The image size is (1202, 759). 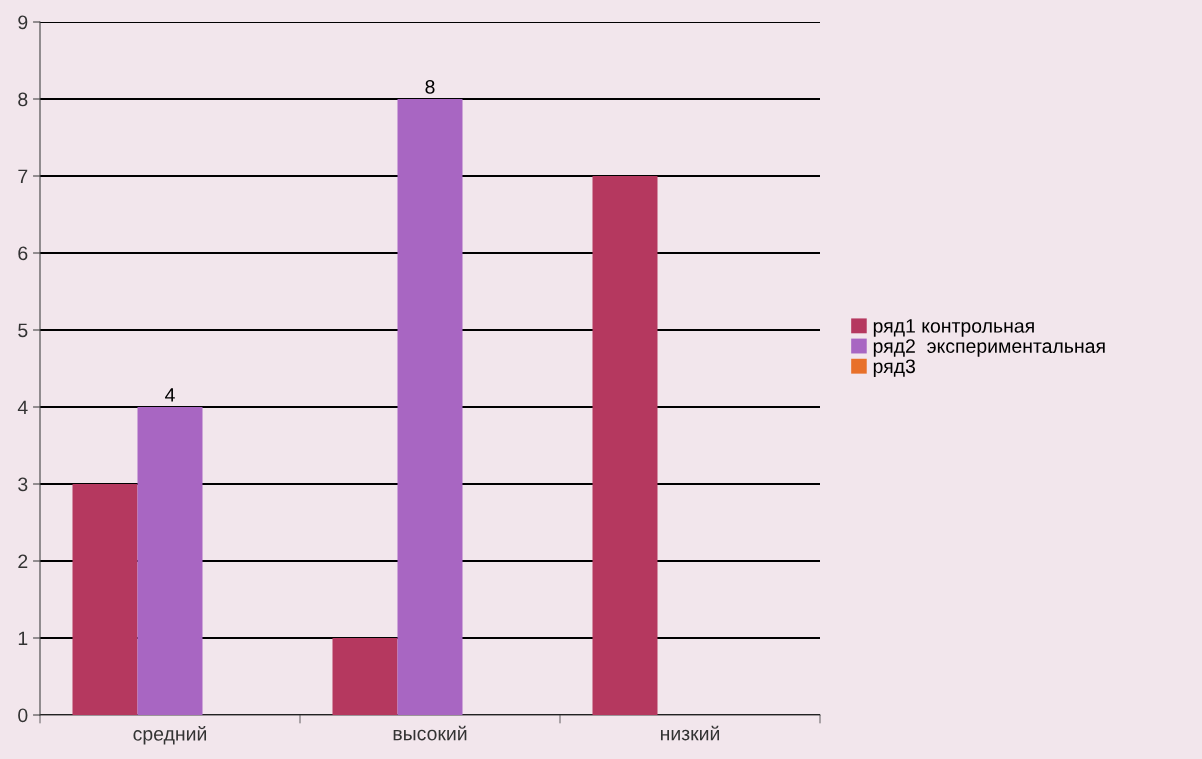 What do you see at coordinates (170, 735) in the screenshot?
I see `x-tick-label: средний` at bounding box center [170, 735].